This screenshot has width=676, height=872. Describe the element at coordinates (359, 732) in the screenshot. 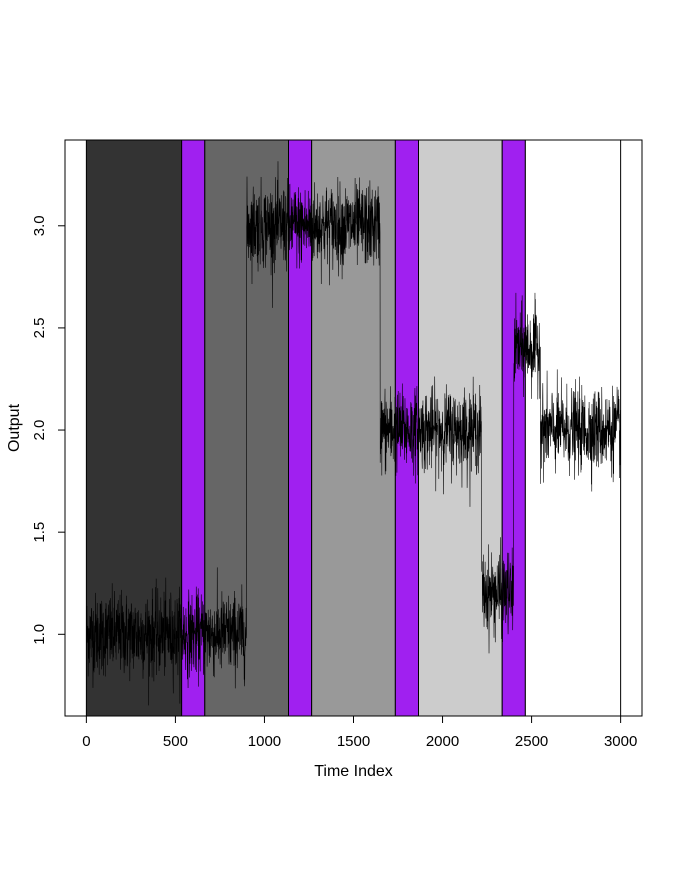

I see `x-axis: 0 500 1000 1500 2000 2500 3000` at that location.